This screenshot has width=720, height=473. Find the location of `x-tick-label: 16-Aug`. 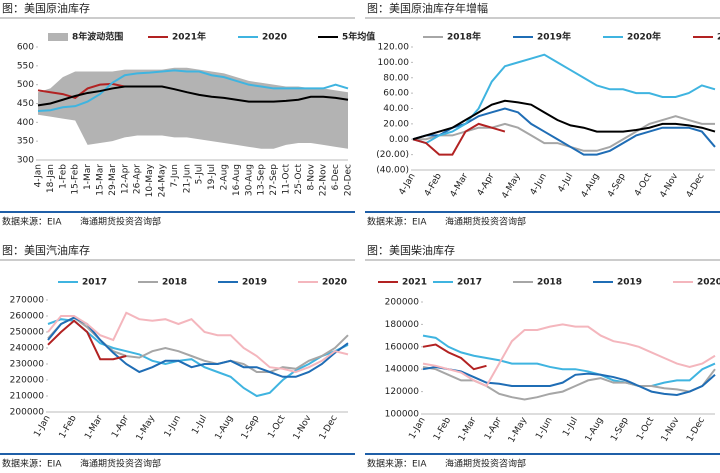

x-tick-label: 16-Aug is located at coordinates (237, 180).